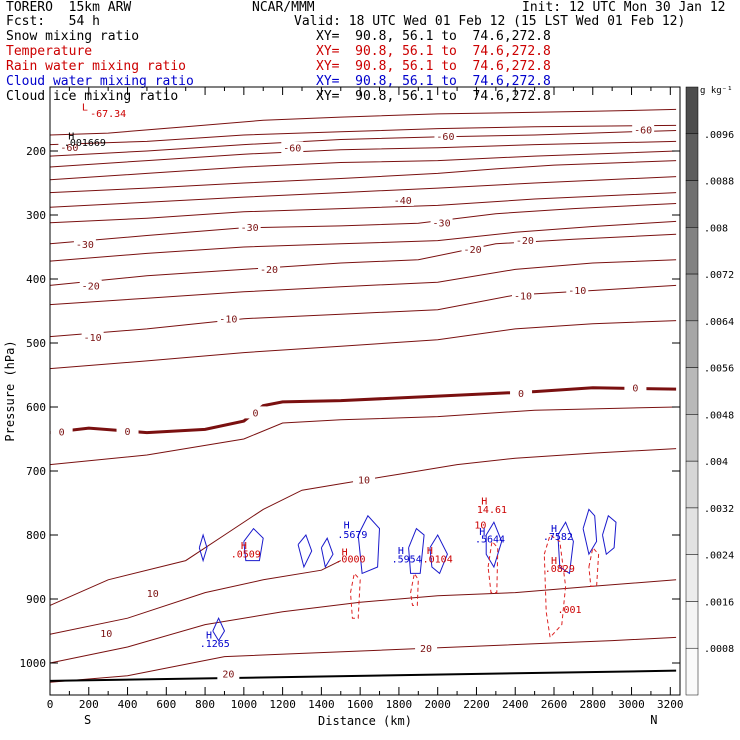 This screenshot has width=740, height=740. I want to click on direction-north: N, so click(653, 720).